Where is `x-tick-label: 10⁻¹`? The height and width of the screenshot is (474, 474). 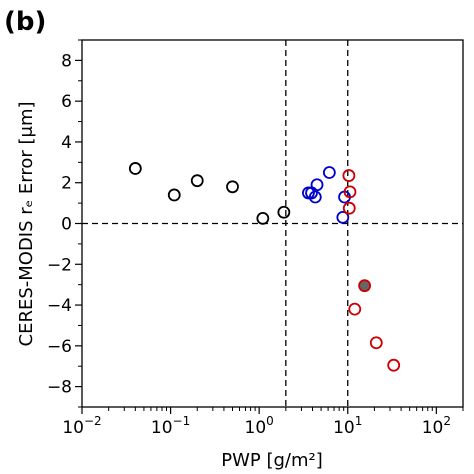 x-tick-label: 10⁻¹ is located at coordinates (170, 426).